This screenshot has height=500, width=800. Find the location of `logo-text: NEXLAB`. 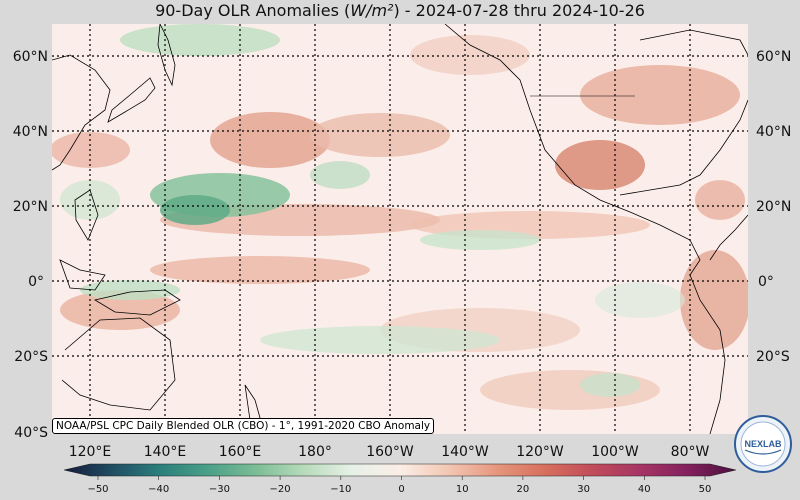

logo-text: NEXLAB is located at coordinates (763, 444).